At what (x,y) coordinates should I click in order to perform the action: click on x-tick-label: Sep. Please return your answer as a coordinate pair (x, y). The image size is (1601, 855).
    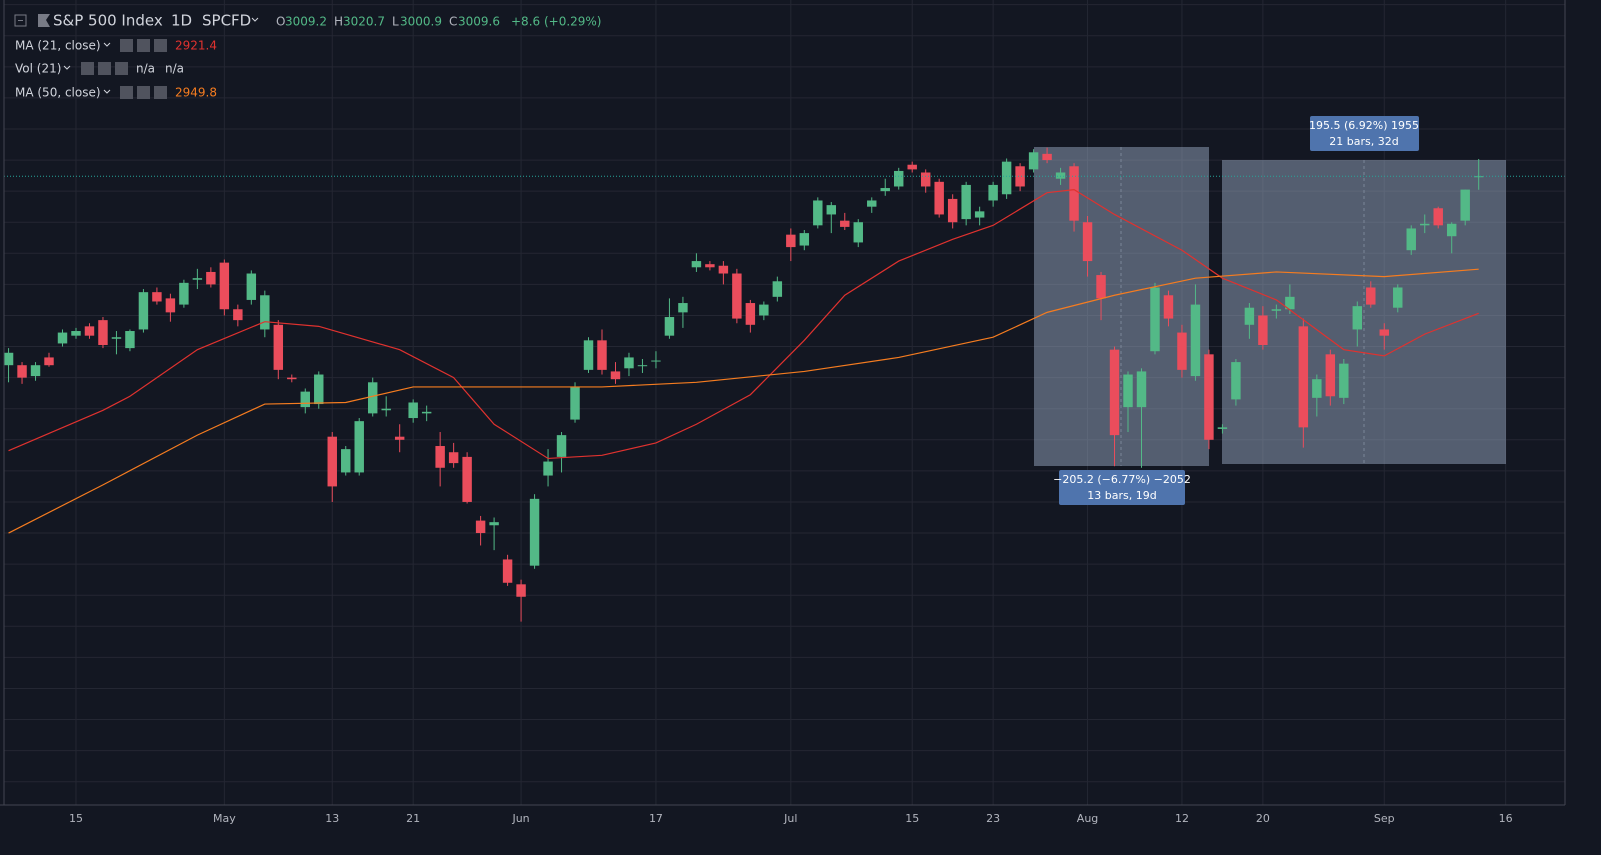
    Looking at the image, I should click on (1384, 818).